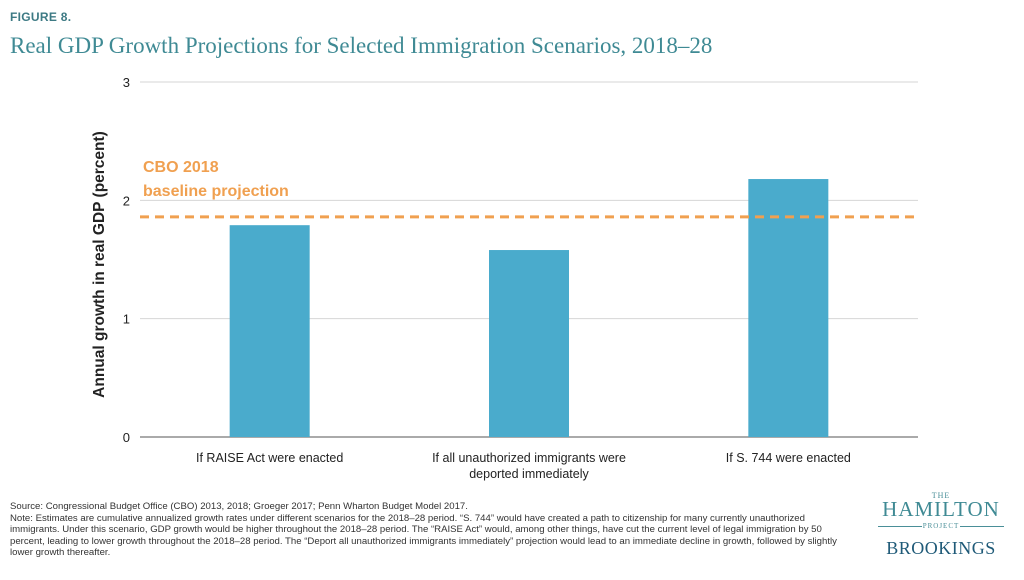  Describe the element at coordinates (126, 200) in the screenshot. I see `y-tick-label: 2` at that location.